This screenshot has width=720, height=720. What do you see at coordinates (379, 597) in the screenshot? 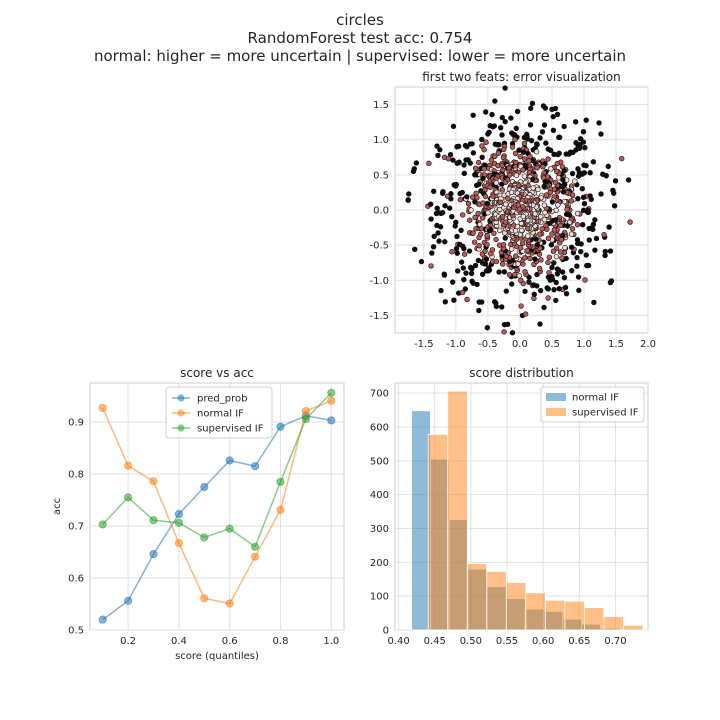
I see `hist-ytick-label: 100` at bounding box center [379, 597].